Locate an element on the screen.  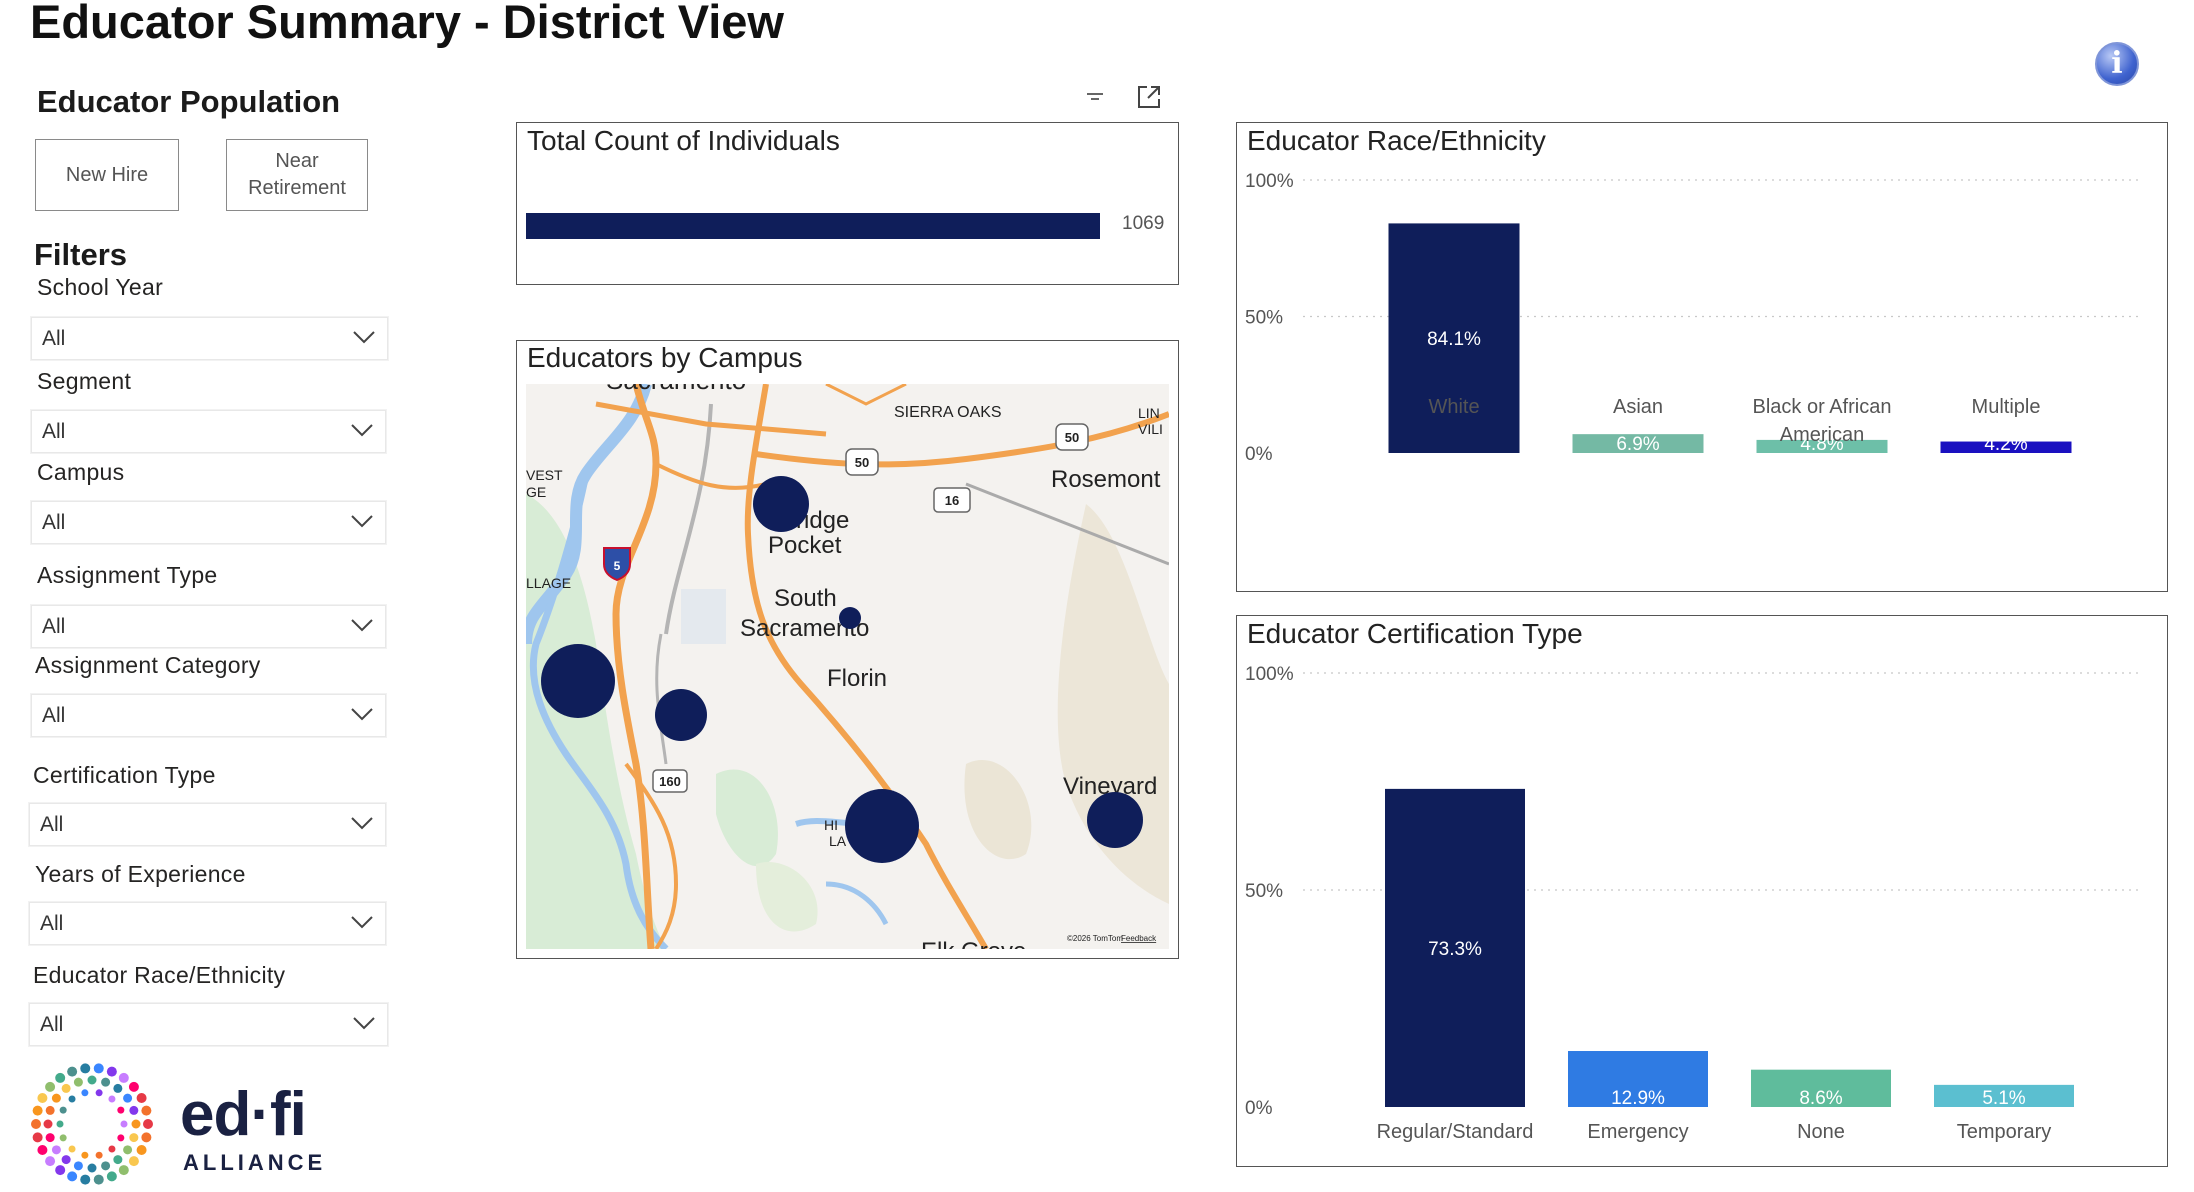
filter-label-assignment-category: Assignment Category is located at coordinates (148, 665).